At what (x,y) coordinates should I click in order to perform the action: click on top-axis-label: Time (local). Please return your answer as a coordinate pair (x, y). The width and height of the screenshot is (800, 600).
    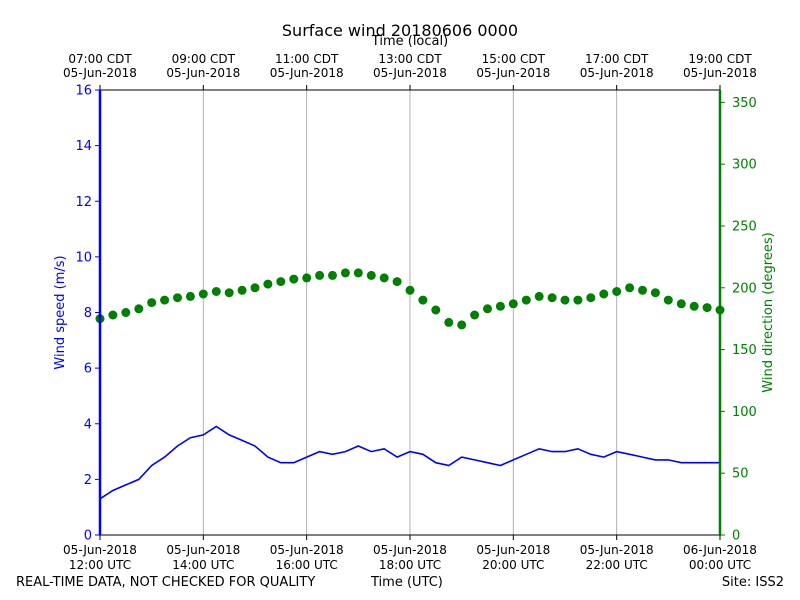
    Looking at the image, I should click on (410, 41).